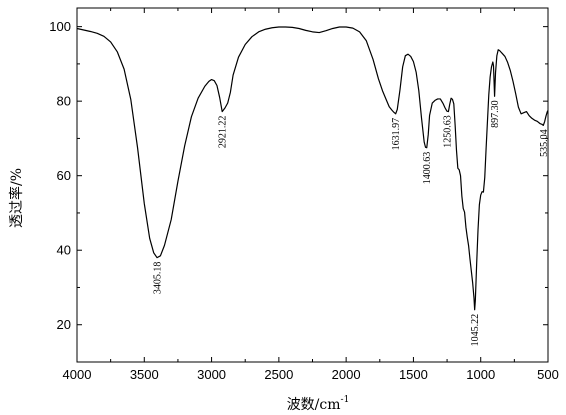 The width and height of the screenshot is (566, 415). Describe the element at coordinates (396, 134) in the screenshot. I see `peak-label: 1631.97` at that location.